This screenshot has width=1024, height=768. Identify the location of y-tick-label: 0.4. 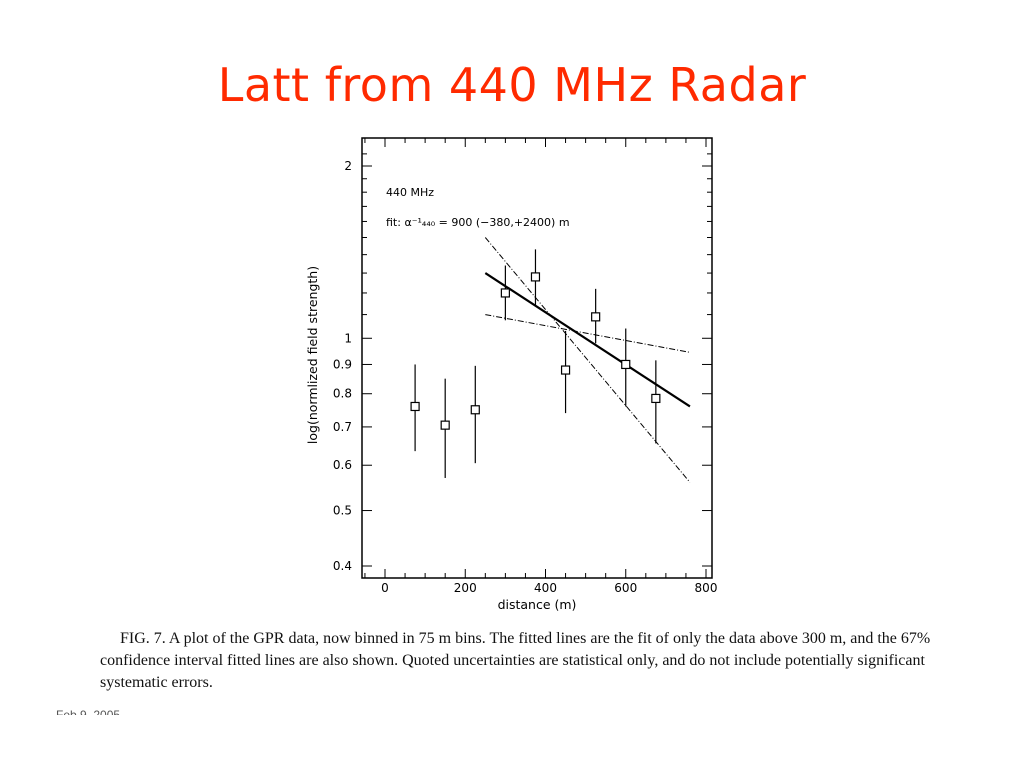
(342, 566).